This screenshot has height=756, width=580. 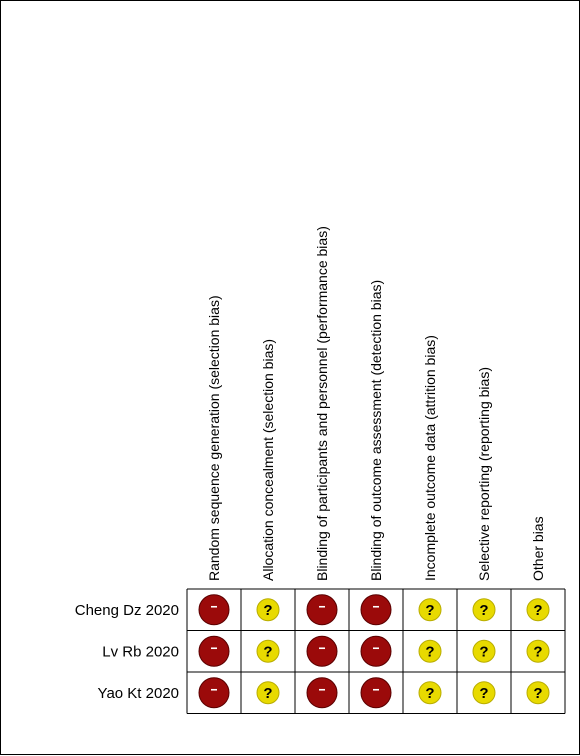 I want to click on domain-label-6: Selective reporting (reporting bias), so click(x=484, y=474).